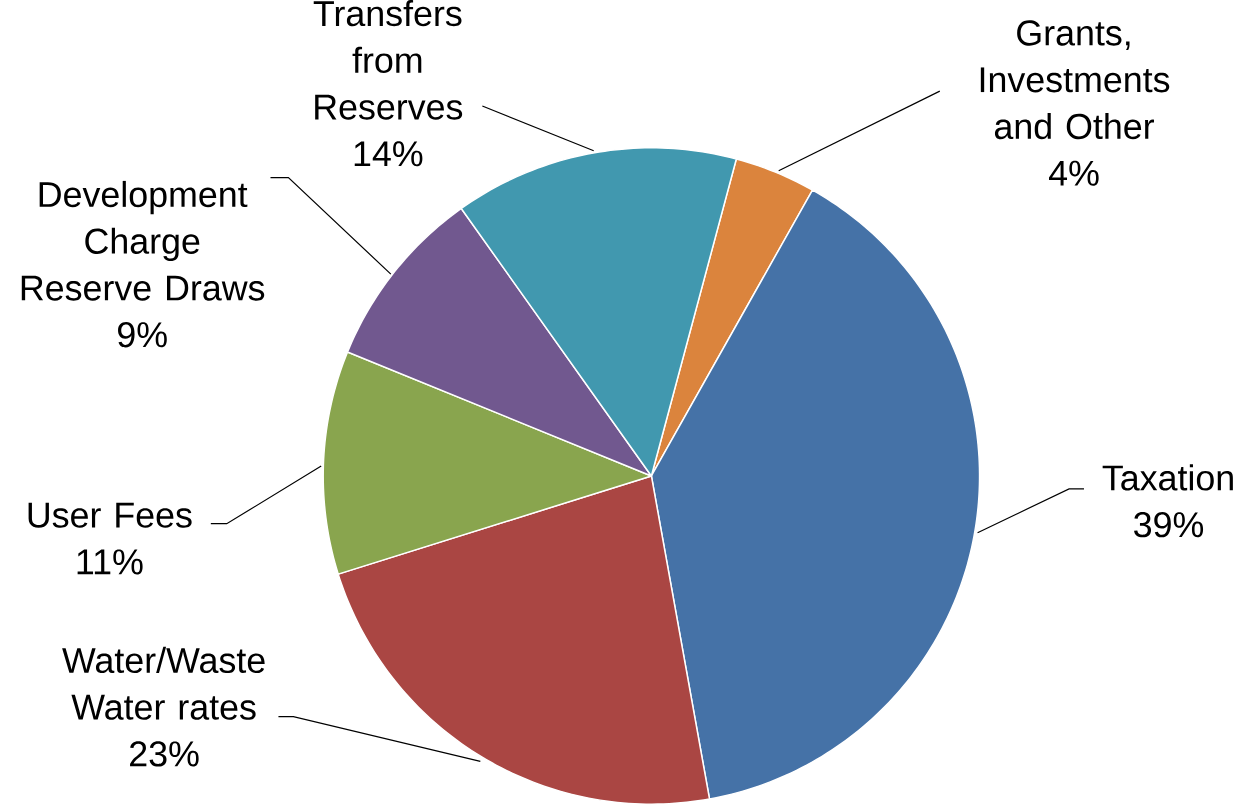  Describe the element at coordinates (1169, 525) in the screenshot. I see `data-label: 39%` at that location.